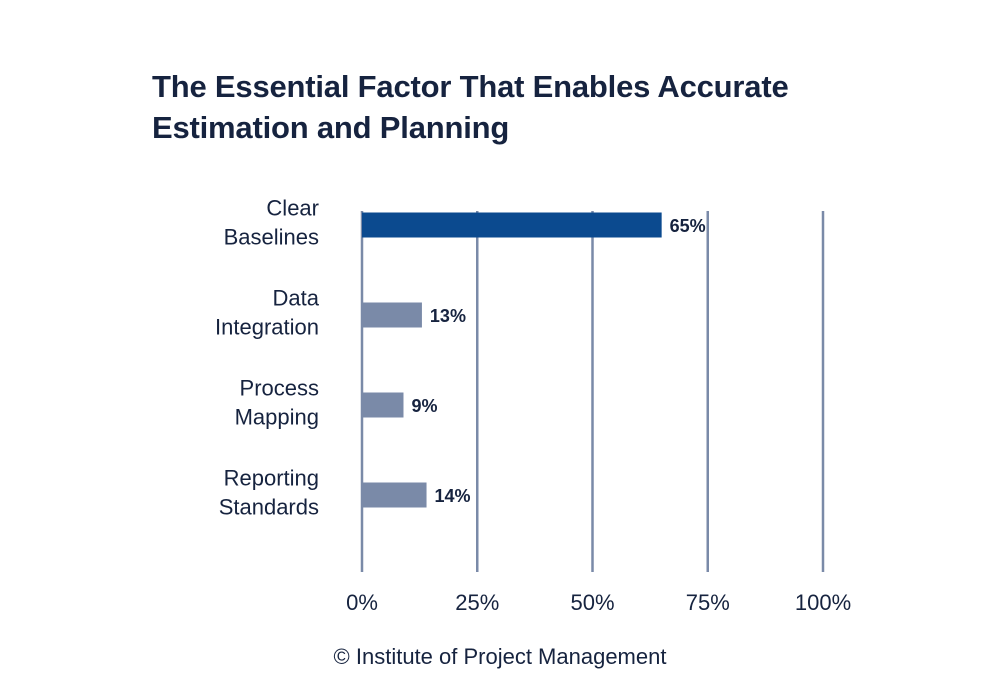  I want to click on category-label: Baselines, so click(271, 237).